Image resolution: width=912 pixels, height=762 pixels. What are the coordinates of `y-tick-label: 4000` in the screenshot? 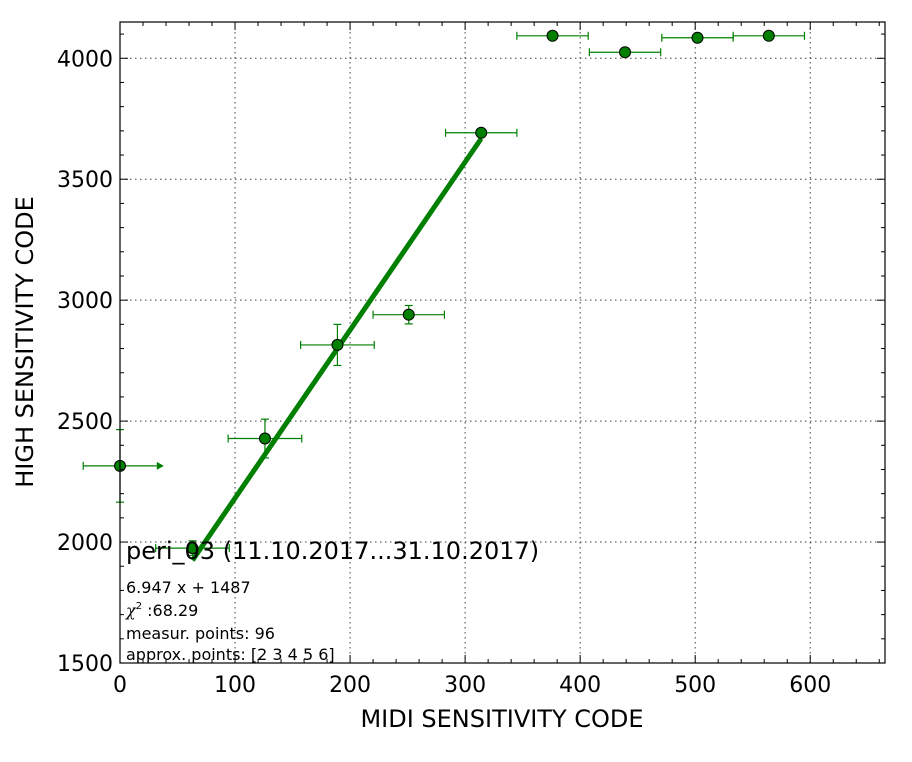 It's located at (85, 59).